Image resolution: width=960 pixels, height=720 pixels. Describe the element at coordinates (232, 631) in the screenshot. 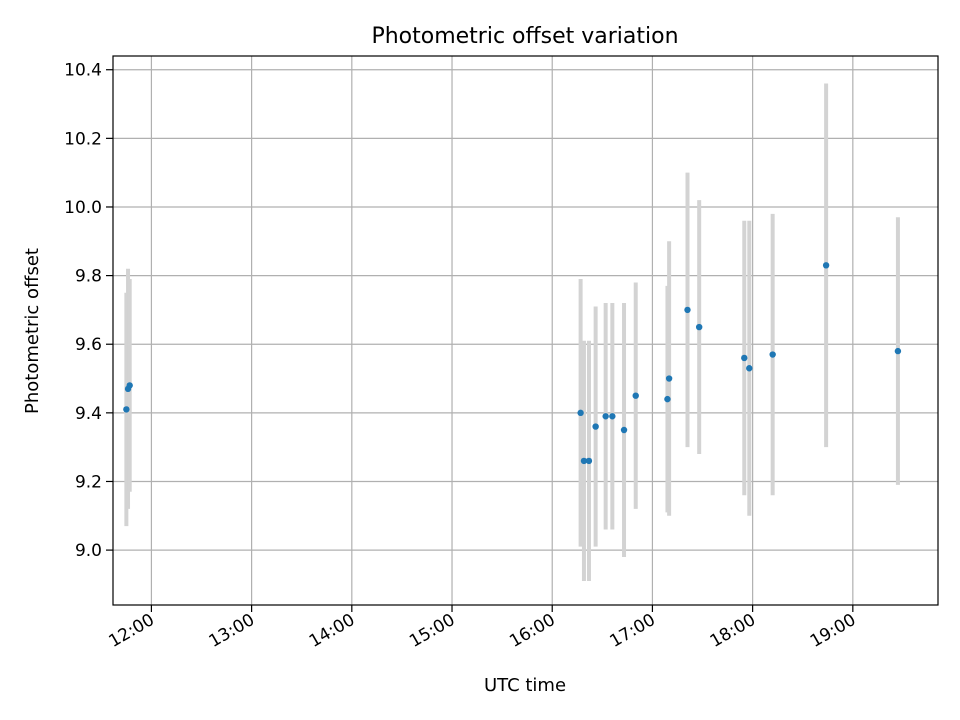

I see `x-tick-label: 13:00` at that location.